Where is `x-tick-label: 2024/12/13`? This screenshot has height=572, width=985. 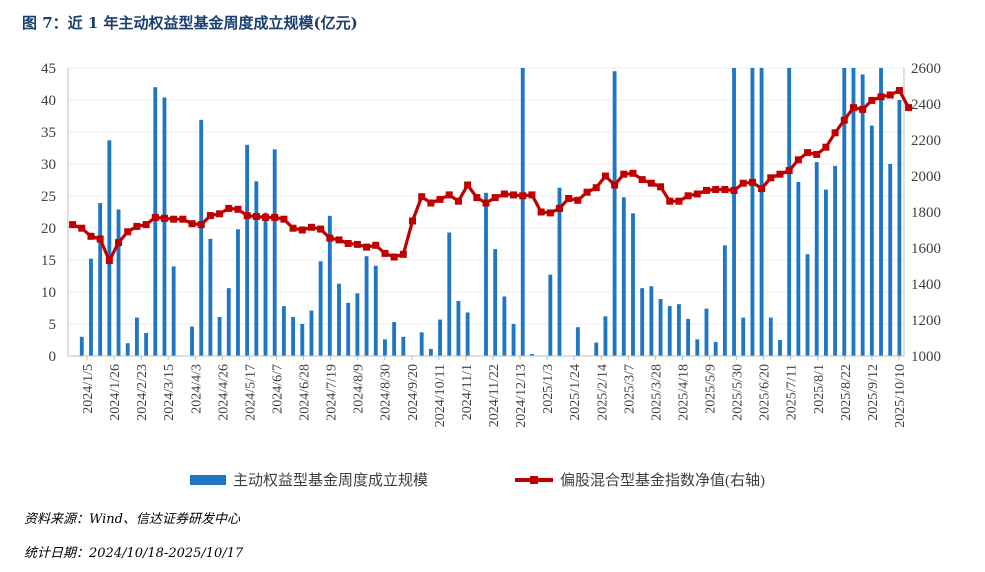
x-tick-label: 2024/12/13 is located at coordinates (521, 396).